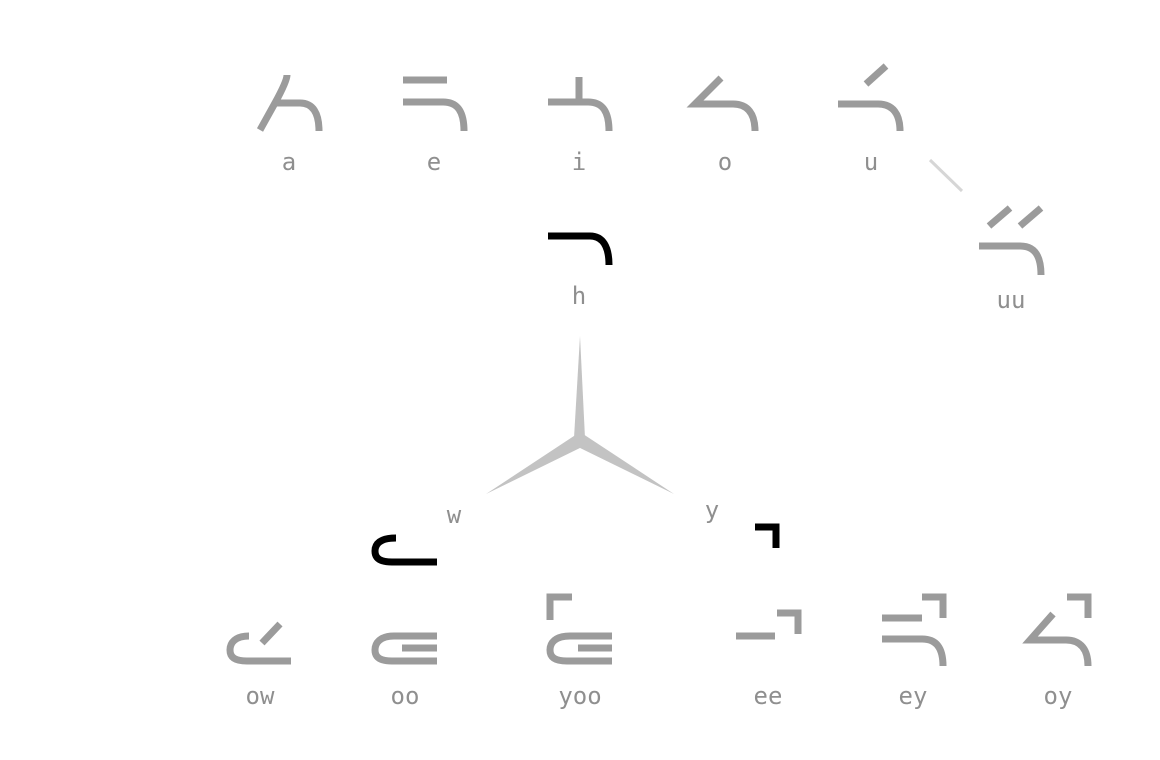 The image size is (1160, 760). I want to click on glyph-w-active, so click(404, 550).